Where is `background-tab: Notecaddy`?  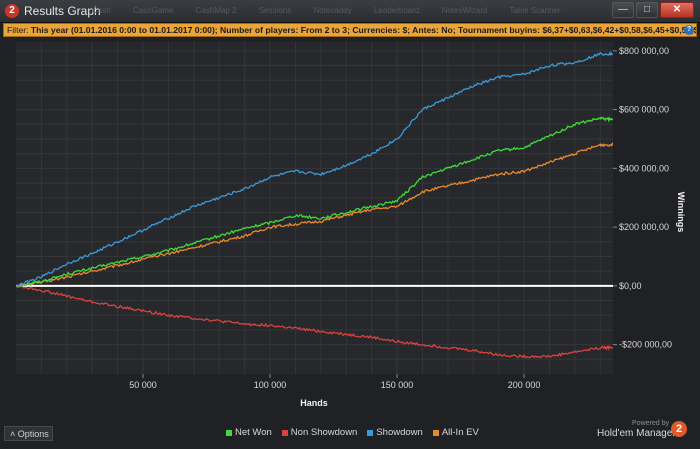 background-tab: Notecaddy is located at coordinates (332, 10).